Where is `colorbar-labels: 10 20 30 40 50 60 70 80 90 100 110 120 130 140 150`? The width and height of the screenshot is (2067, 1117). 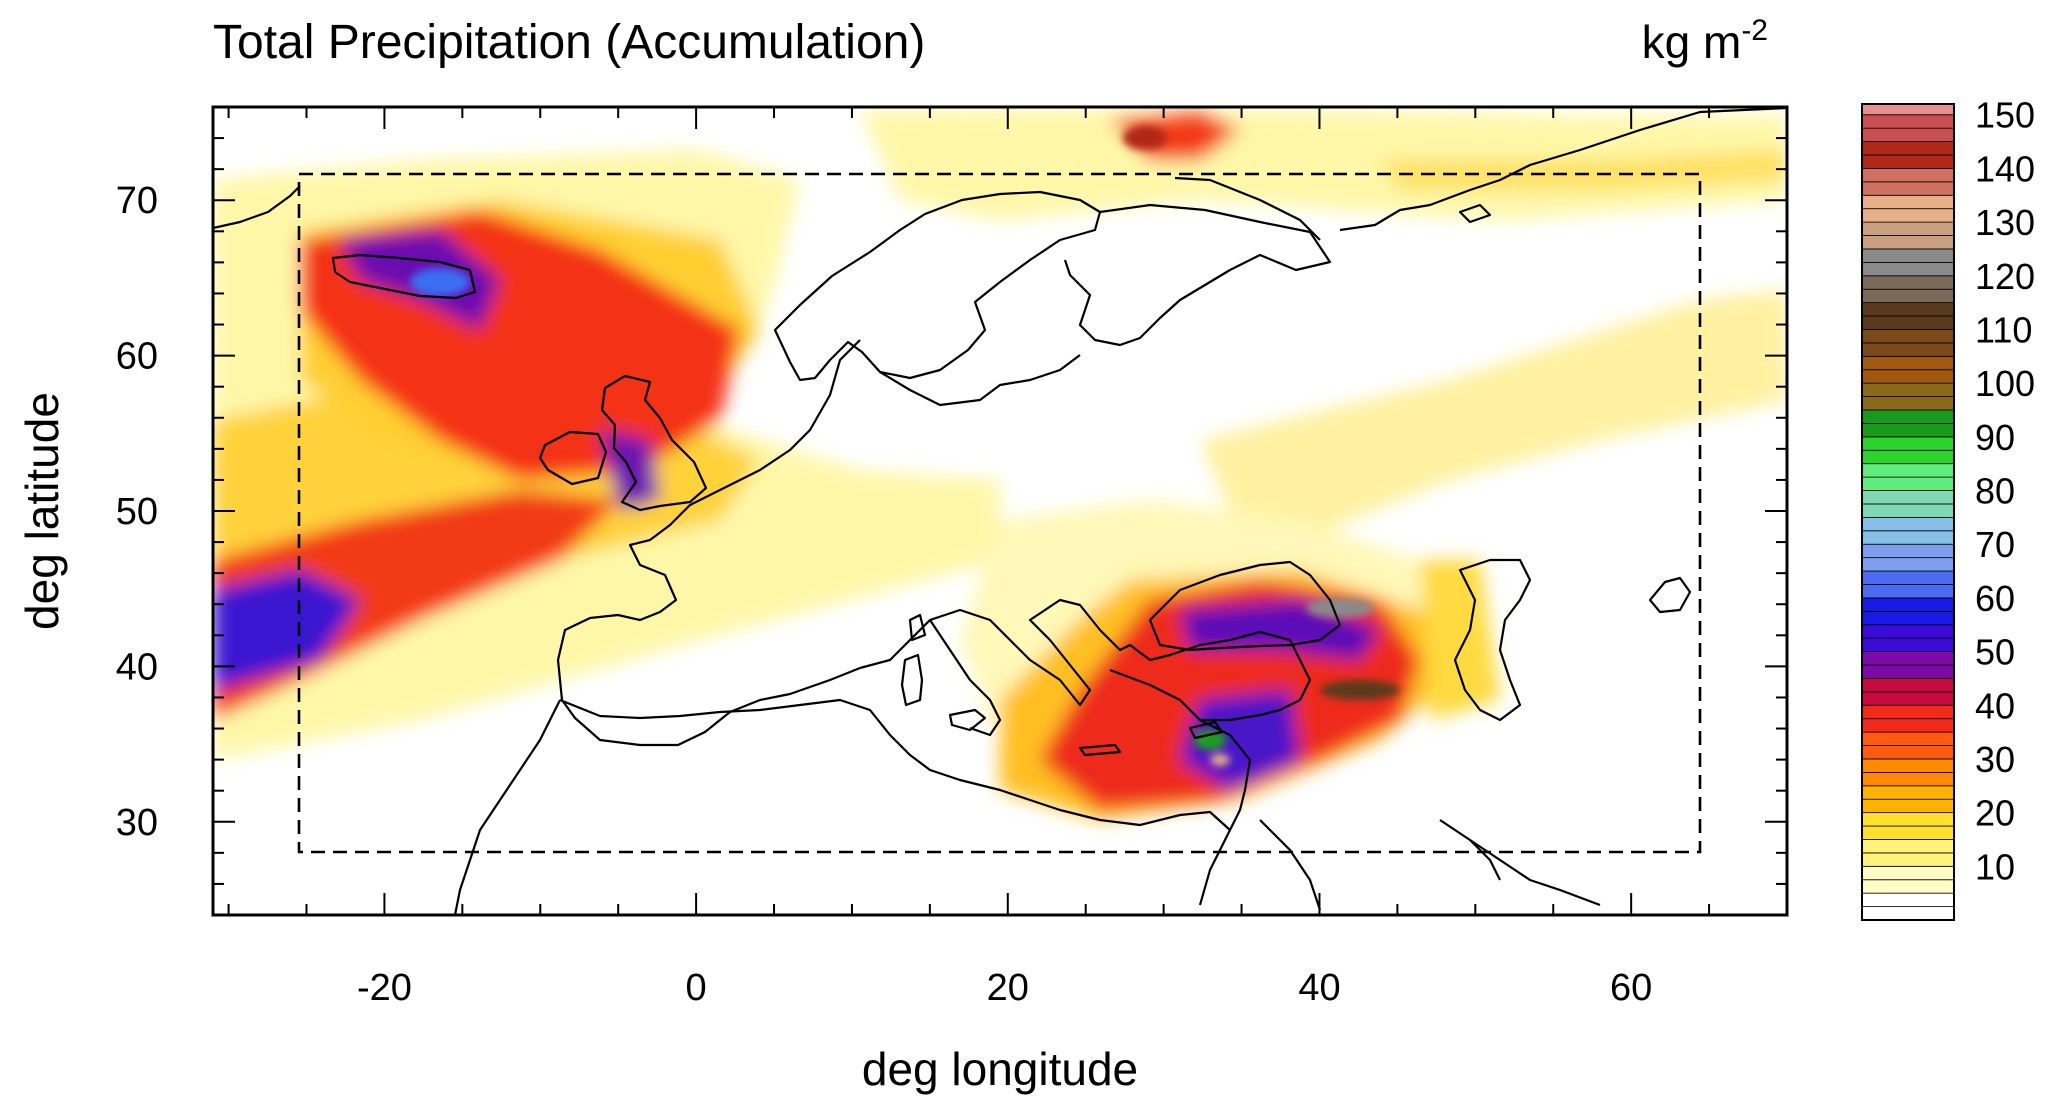 colorbar-labels: 10 20 30 40 50 60 70 80 90 100 110 120 130 140 150 is located at coordinates (2005, 491).